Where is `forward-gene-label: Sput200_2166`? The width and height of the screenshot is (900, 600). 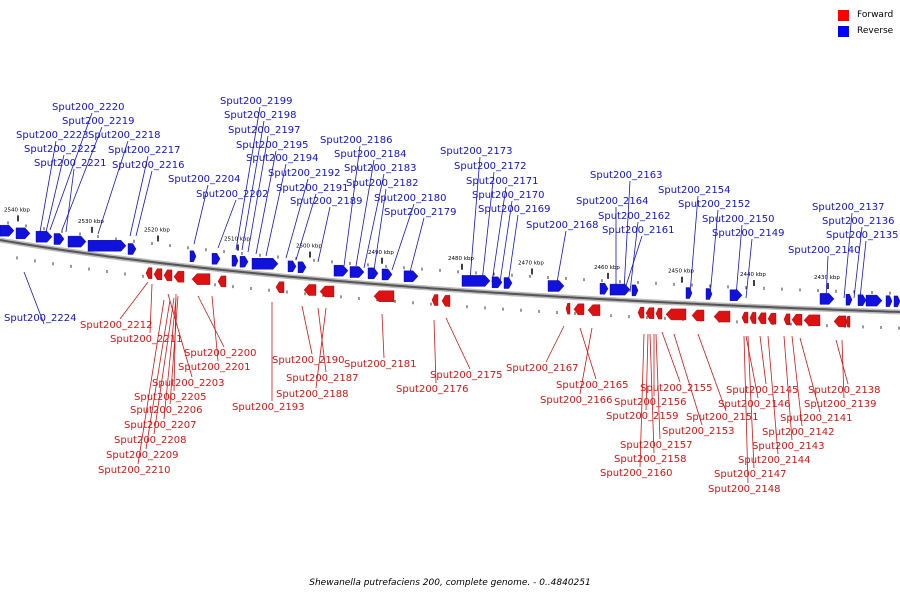 forward-gene-label: Sput200_2166 is located at coordinates (576, 400).